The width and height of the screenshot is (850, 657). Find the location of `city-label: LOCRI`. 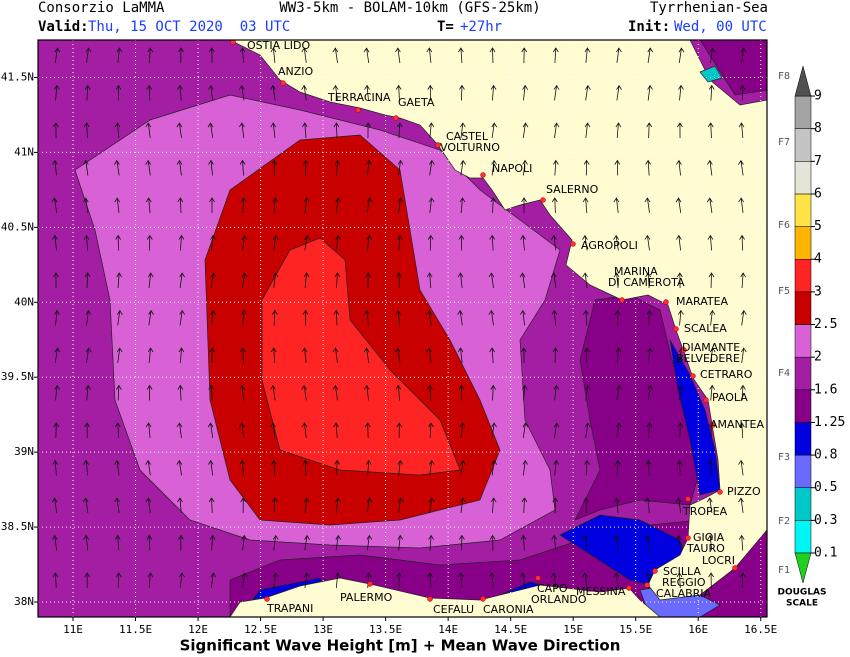

city-label: LOCRI is located at coordinates (718, 560).